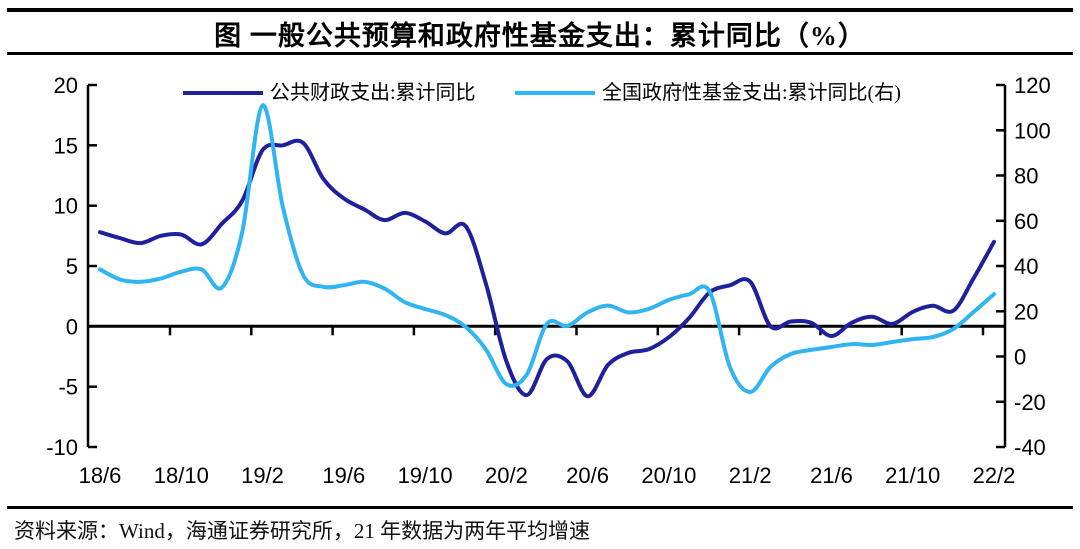 Image resolution: width=1080 pixels, height=549 pixels. I want to click on left-axis-tick-label: 20, so click(66, 85).